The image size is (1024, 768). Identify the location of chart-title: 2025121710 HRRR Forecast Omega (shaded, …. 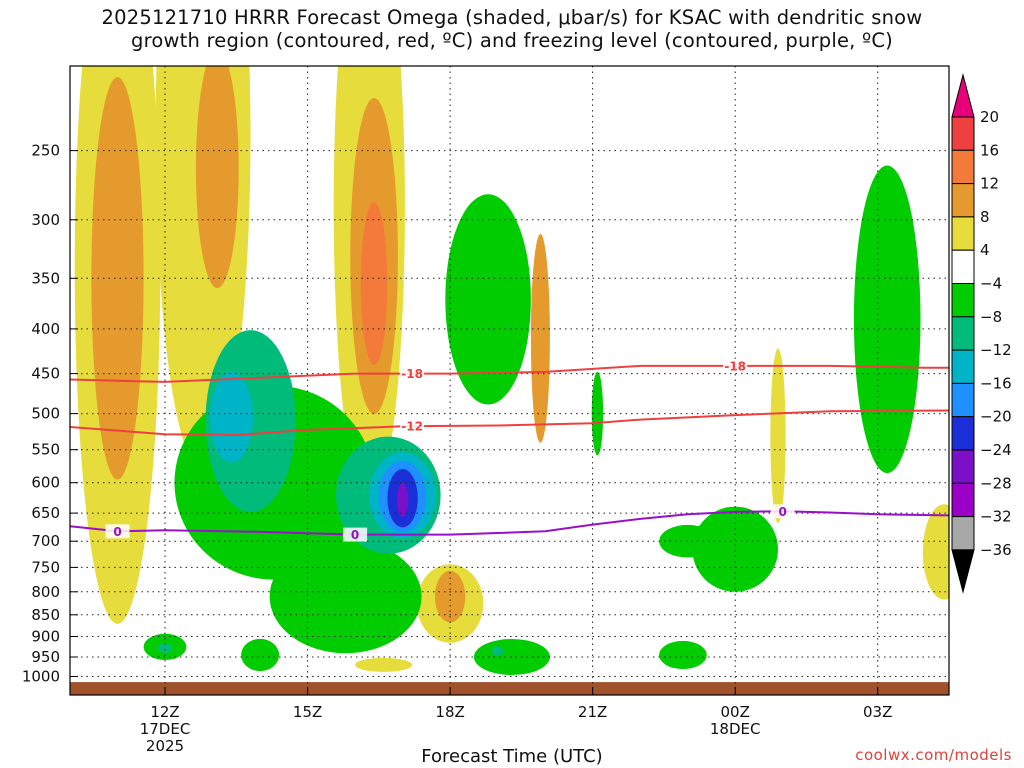
(512, 29).